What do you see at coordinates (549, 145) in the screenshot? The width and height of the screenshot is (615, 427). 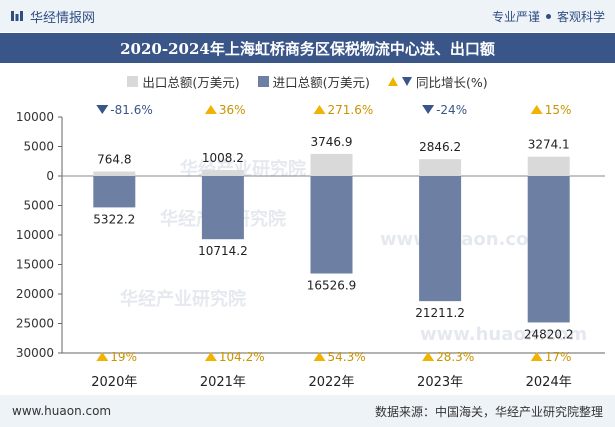 I see `export-value-label: 3274.1` at bounding box center [549, 145].